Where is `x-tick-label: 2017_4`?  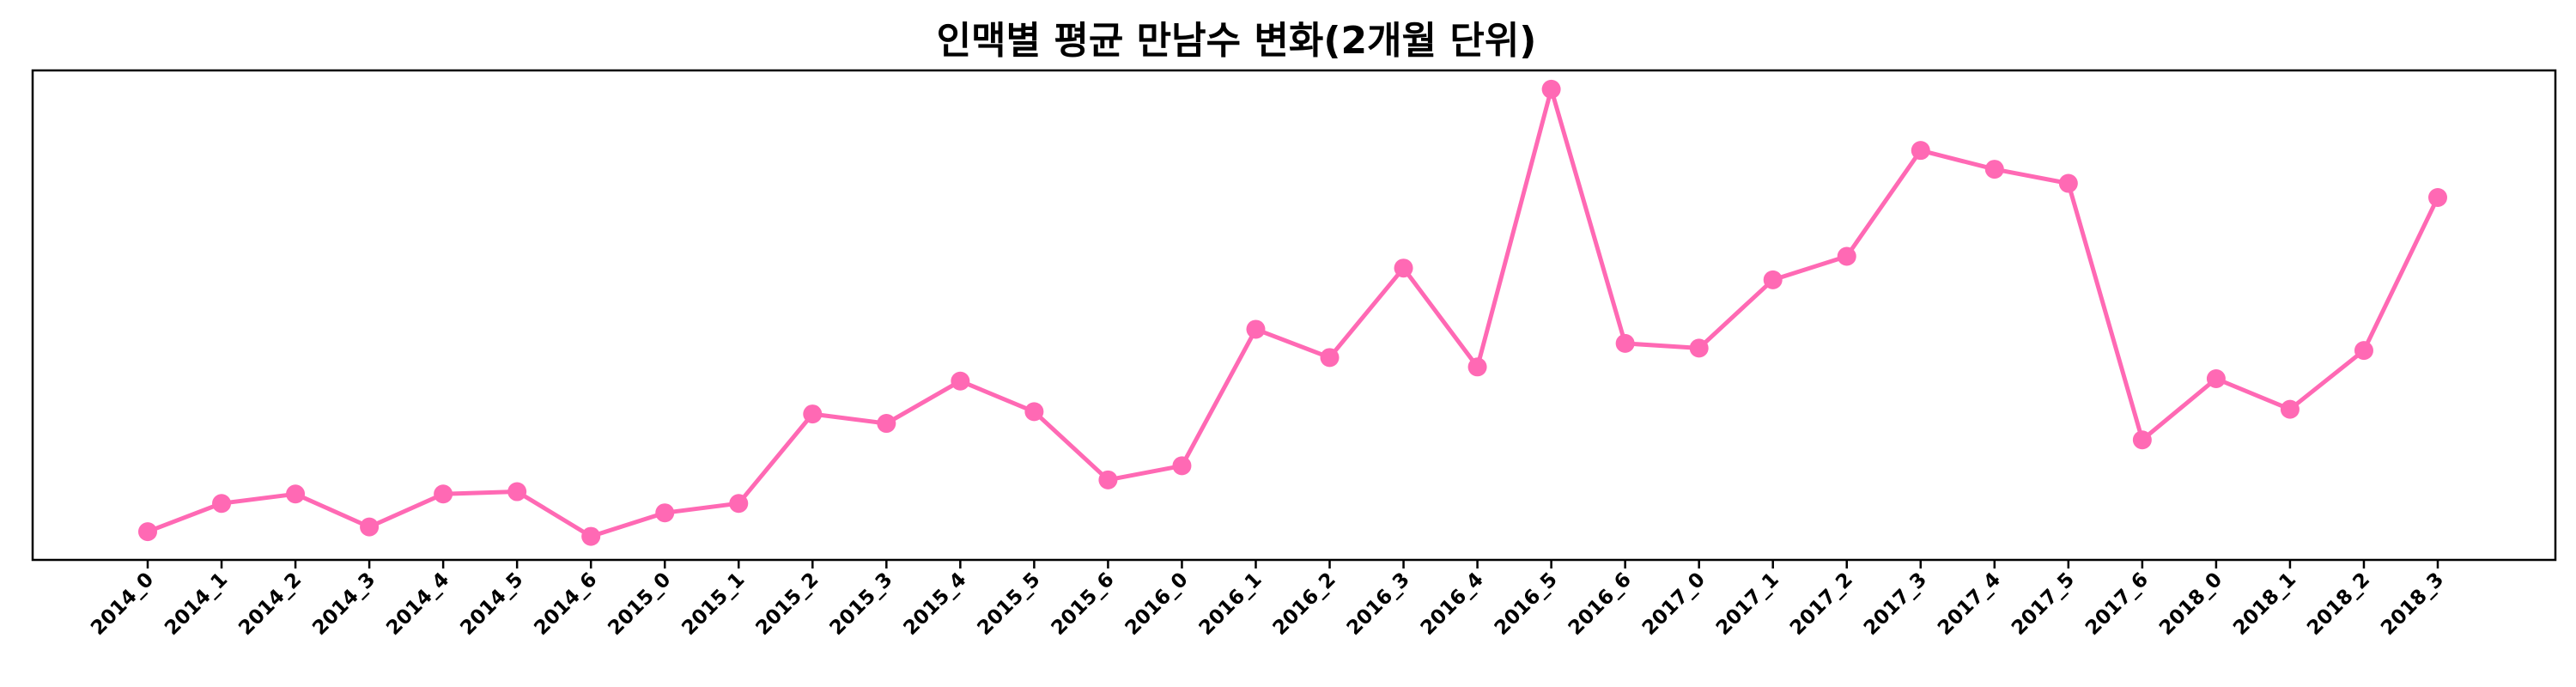 x-tick-label: 2017_4 is located at coordinates (1969, 604).